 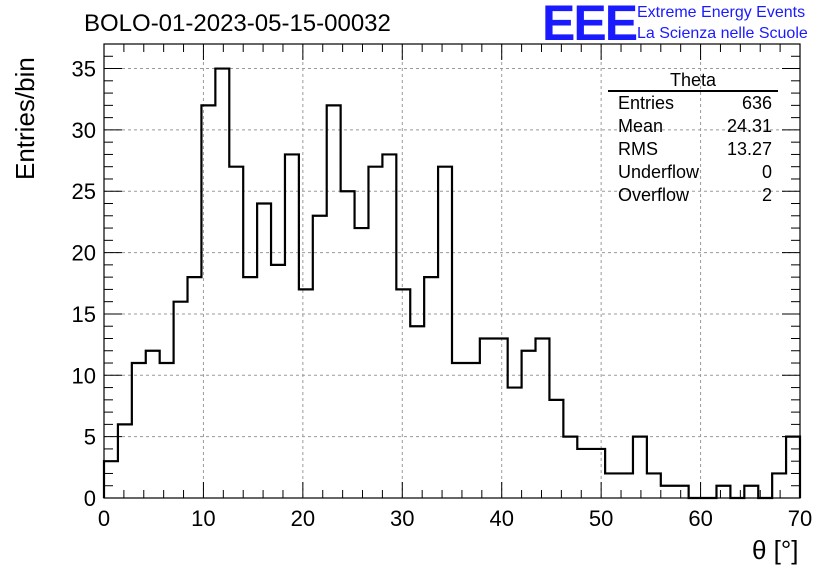 I want to click on eee-logo: EEE, so click(x=590, y=25).